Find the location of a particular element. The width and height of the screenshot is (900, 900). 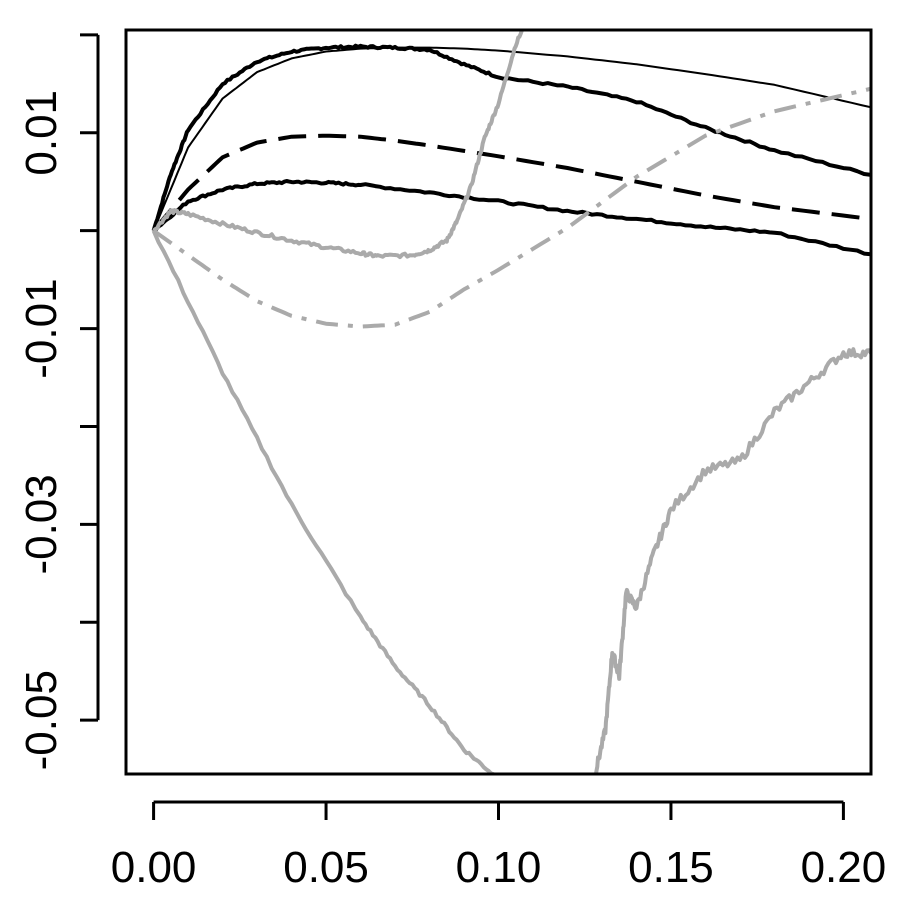

y-tick-label: -0.01 is located at coordinates (41, 328).